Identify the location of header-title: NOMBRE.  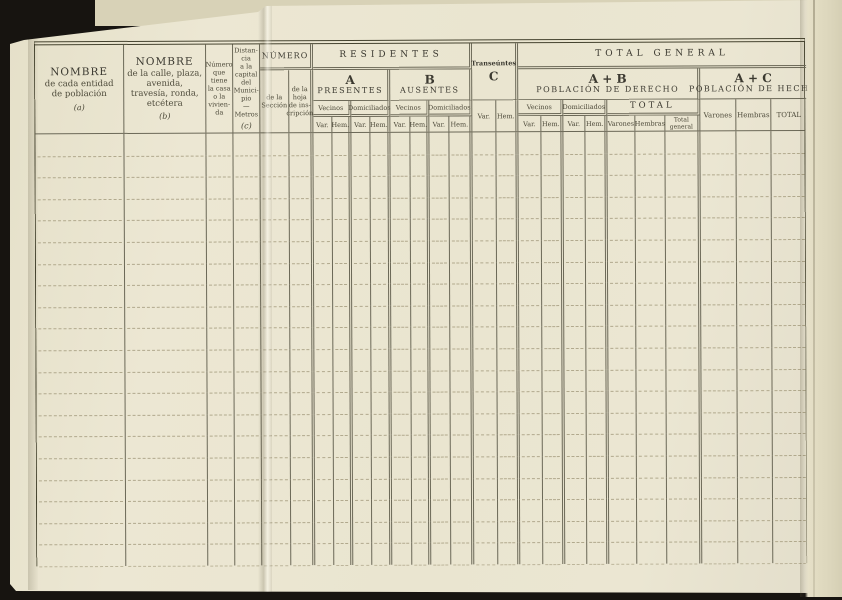
(79, 72).